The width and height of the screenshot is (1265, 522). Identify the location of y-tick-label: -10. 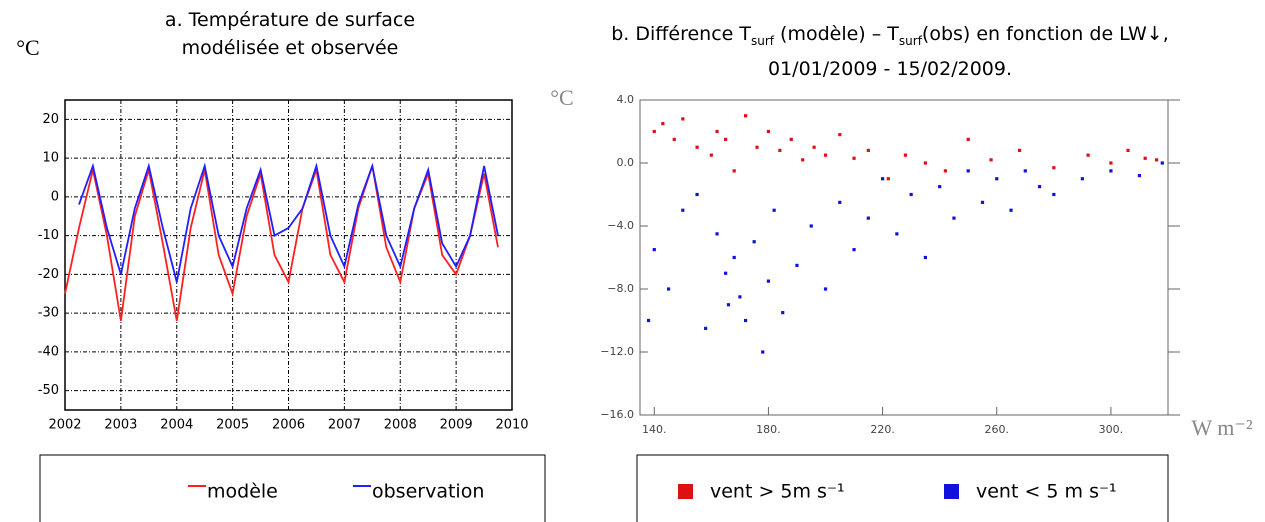
(48, 235).